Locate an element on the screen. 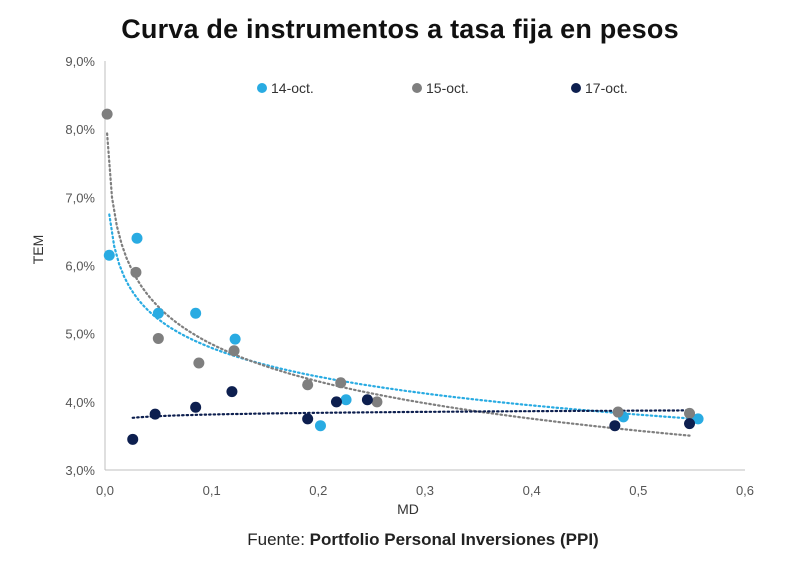 The image size is (800, 564). legend: 14-oct. 15-oct. 17-oct. is located at coordinates (442, 88).